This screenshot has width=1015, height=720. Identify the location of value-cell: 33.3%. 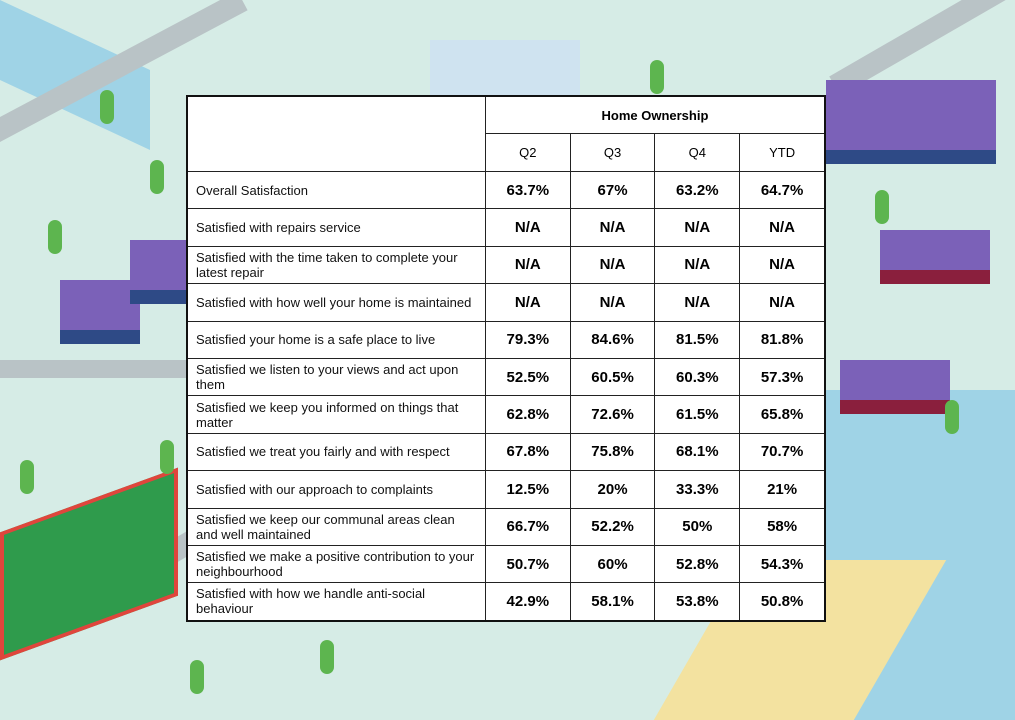
(697, 489).